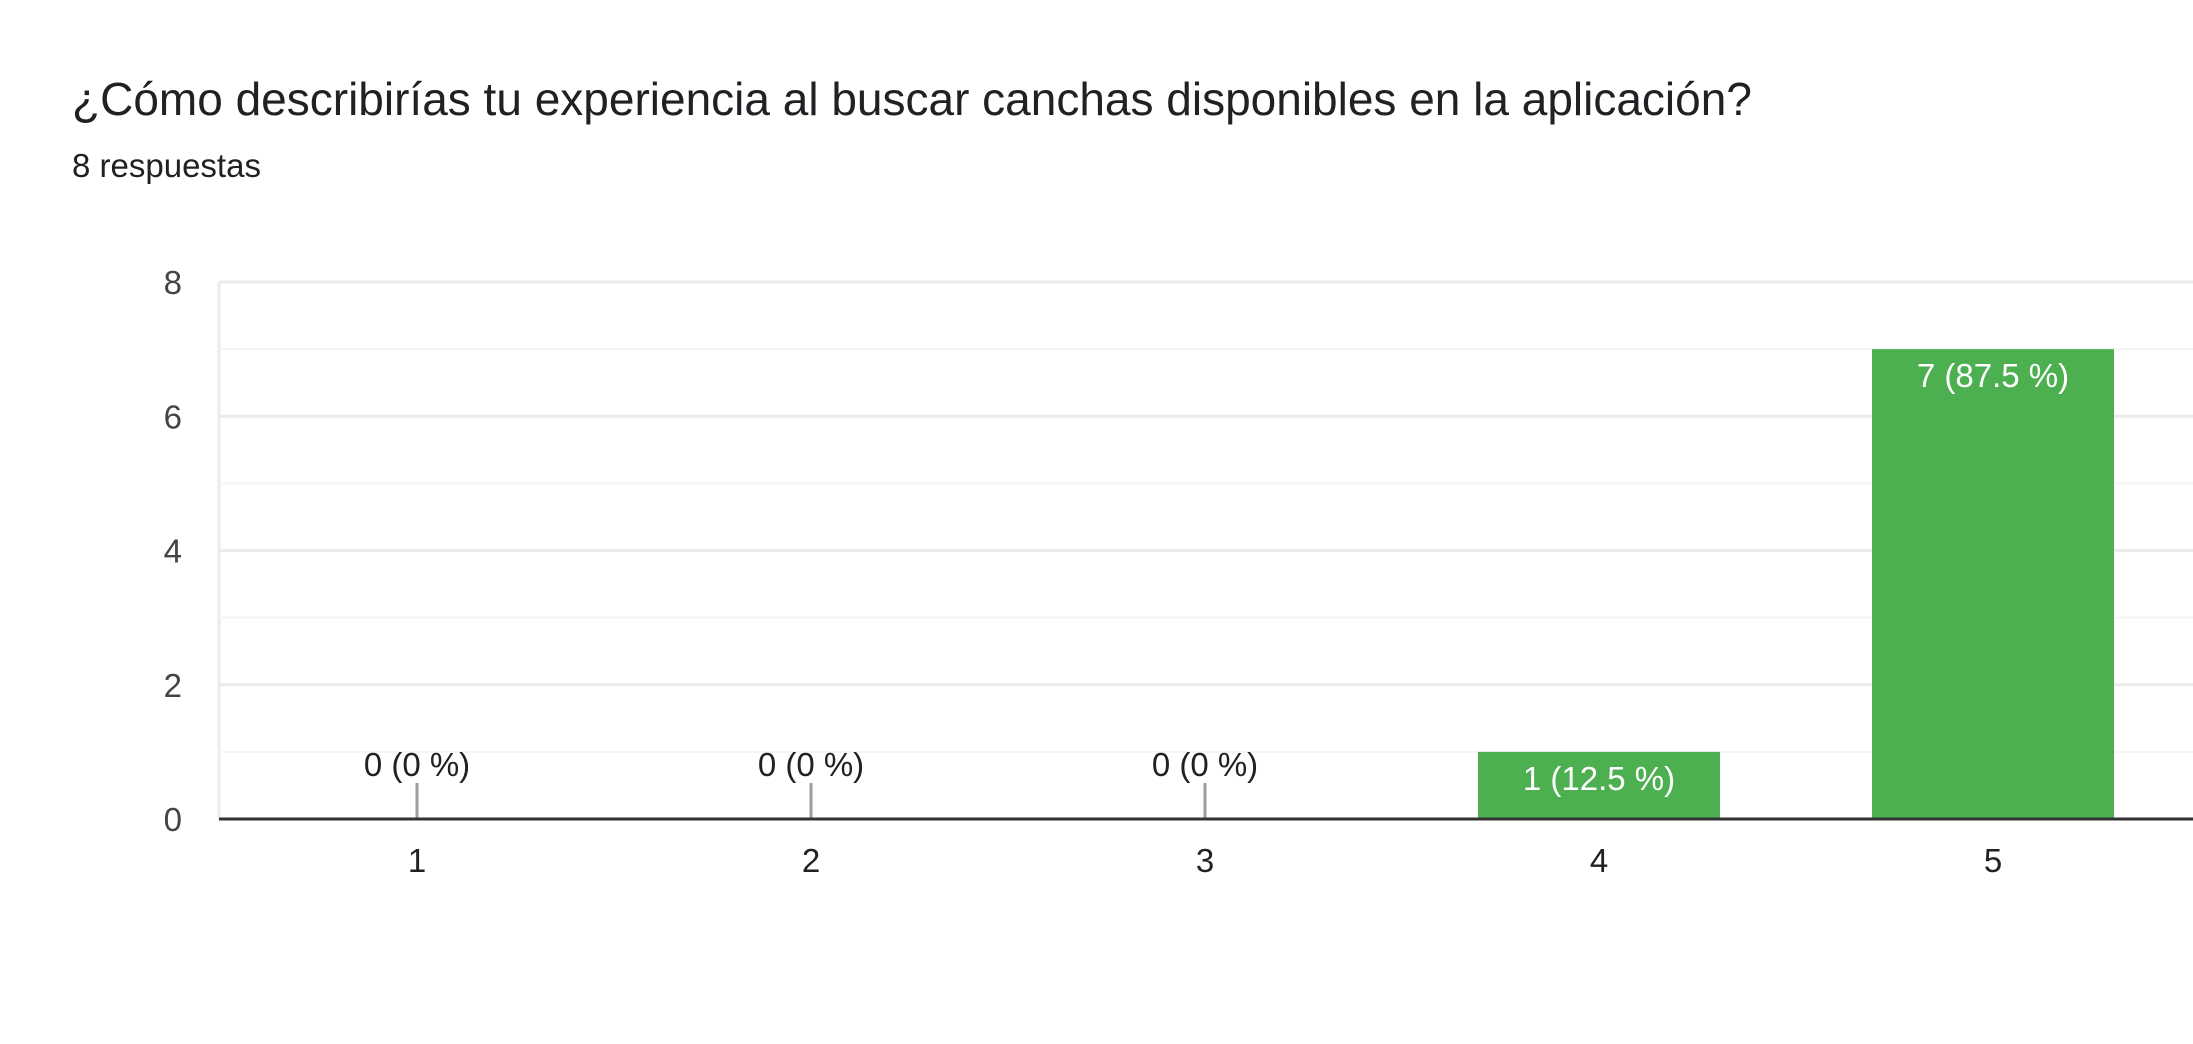 This screenshot has height=1044, width=2193. Describe the element at coordinates (417, 860) in the screenshot. I see `x-tick-label: 1` at that location.